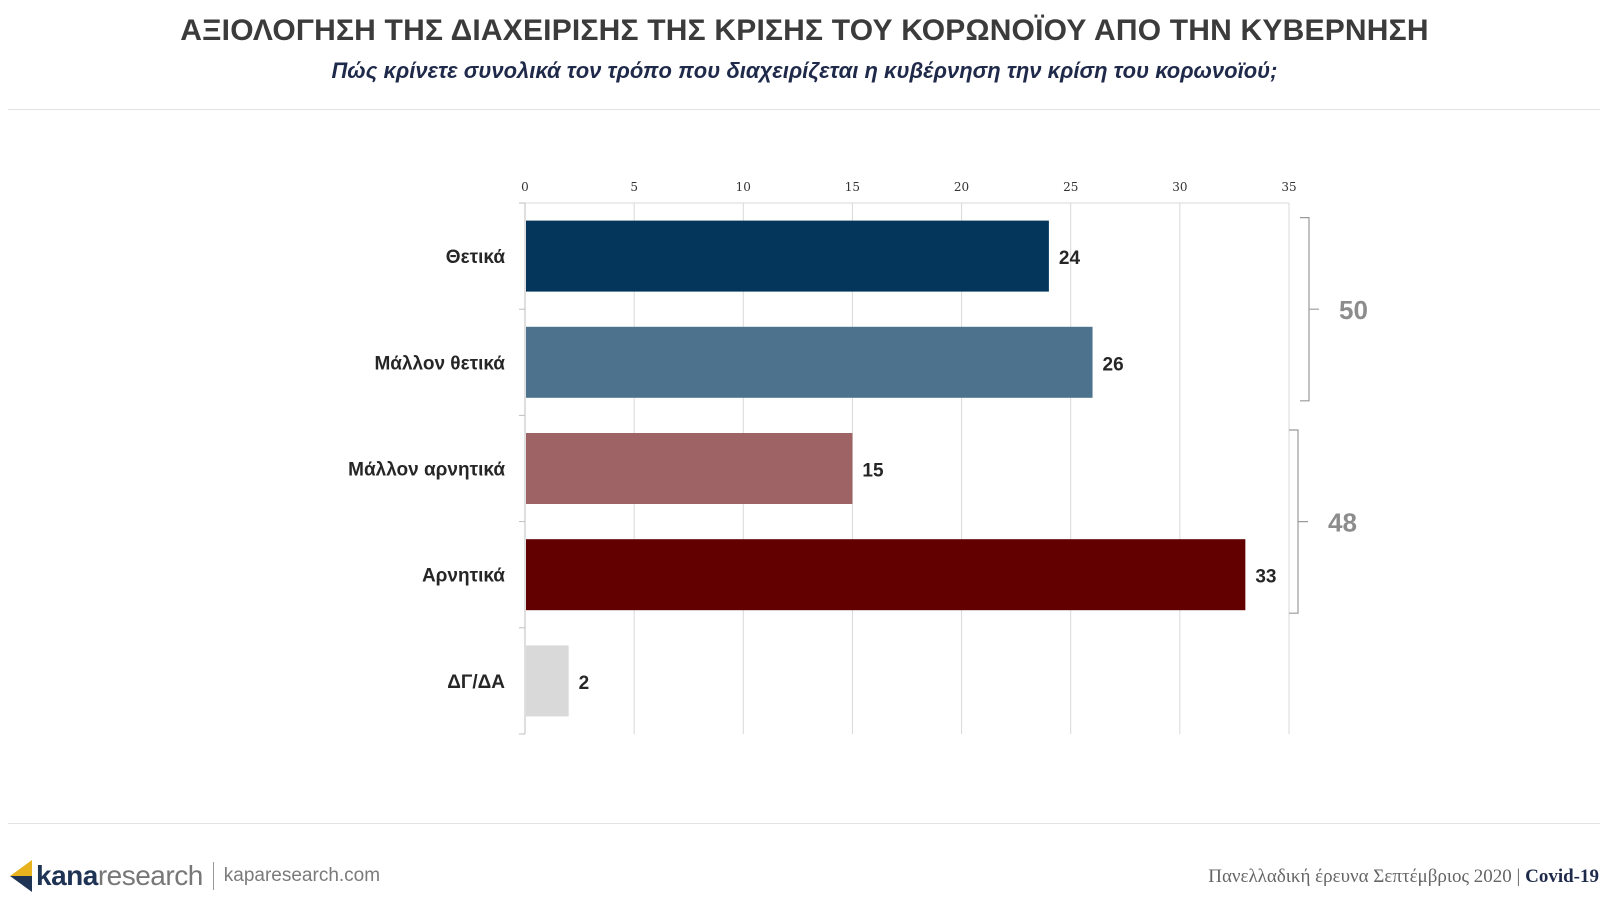 This screenshot has height=900, width=1609. Describe the element at coordinates (439, 363) in the screenshot. I see `category-label: Μάλλον θετικά` at that location.